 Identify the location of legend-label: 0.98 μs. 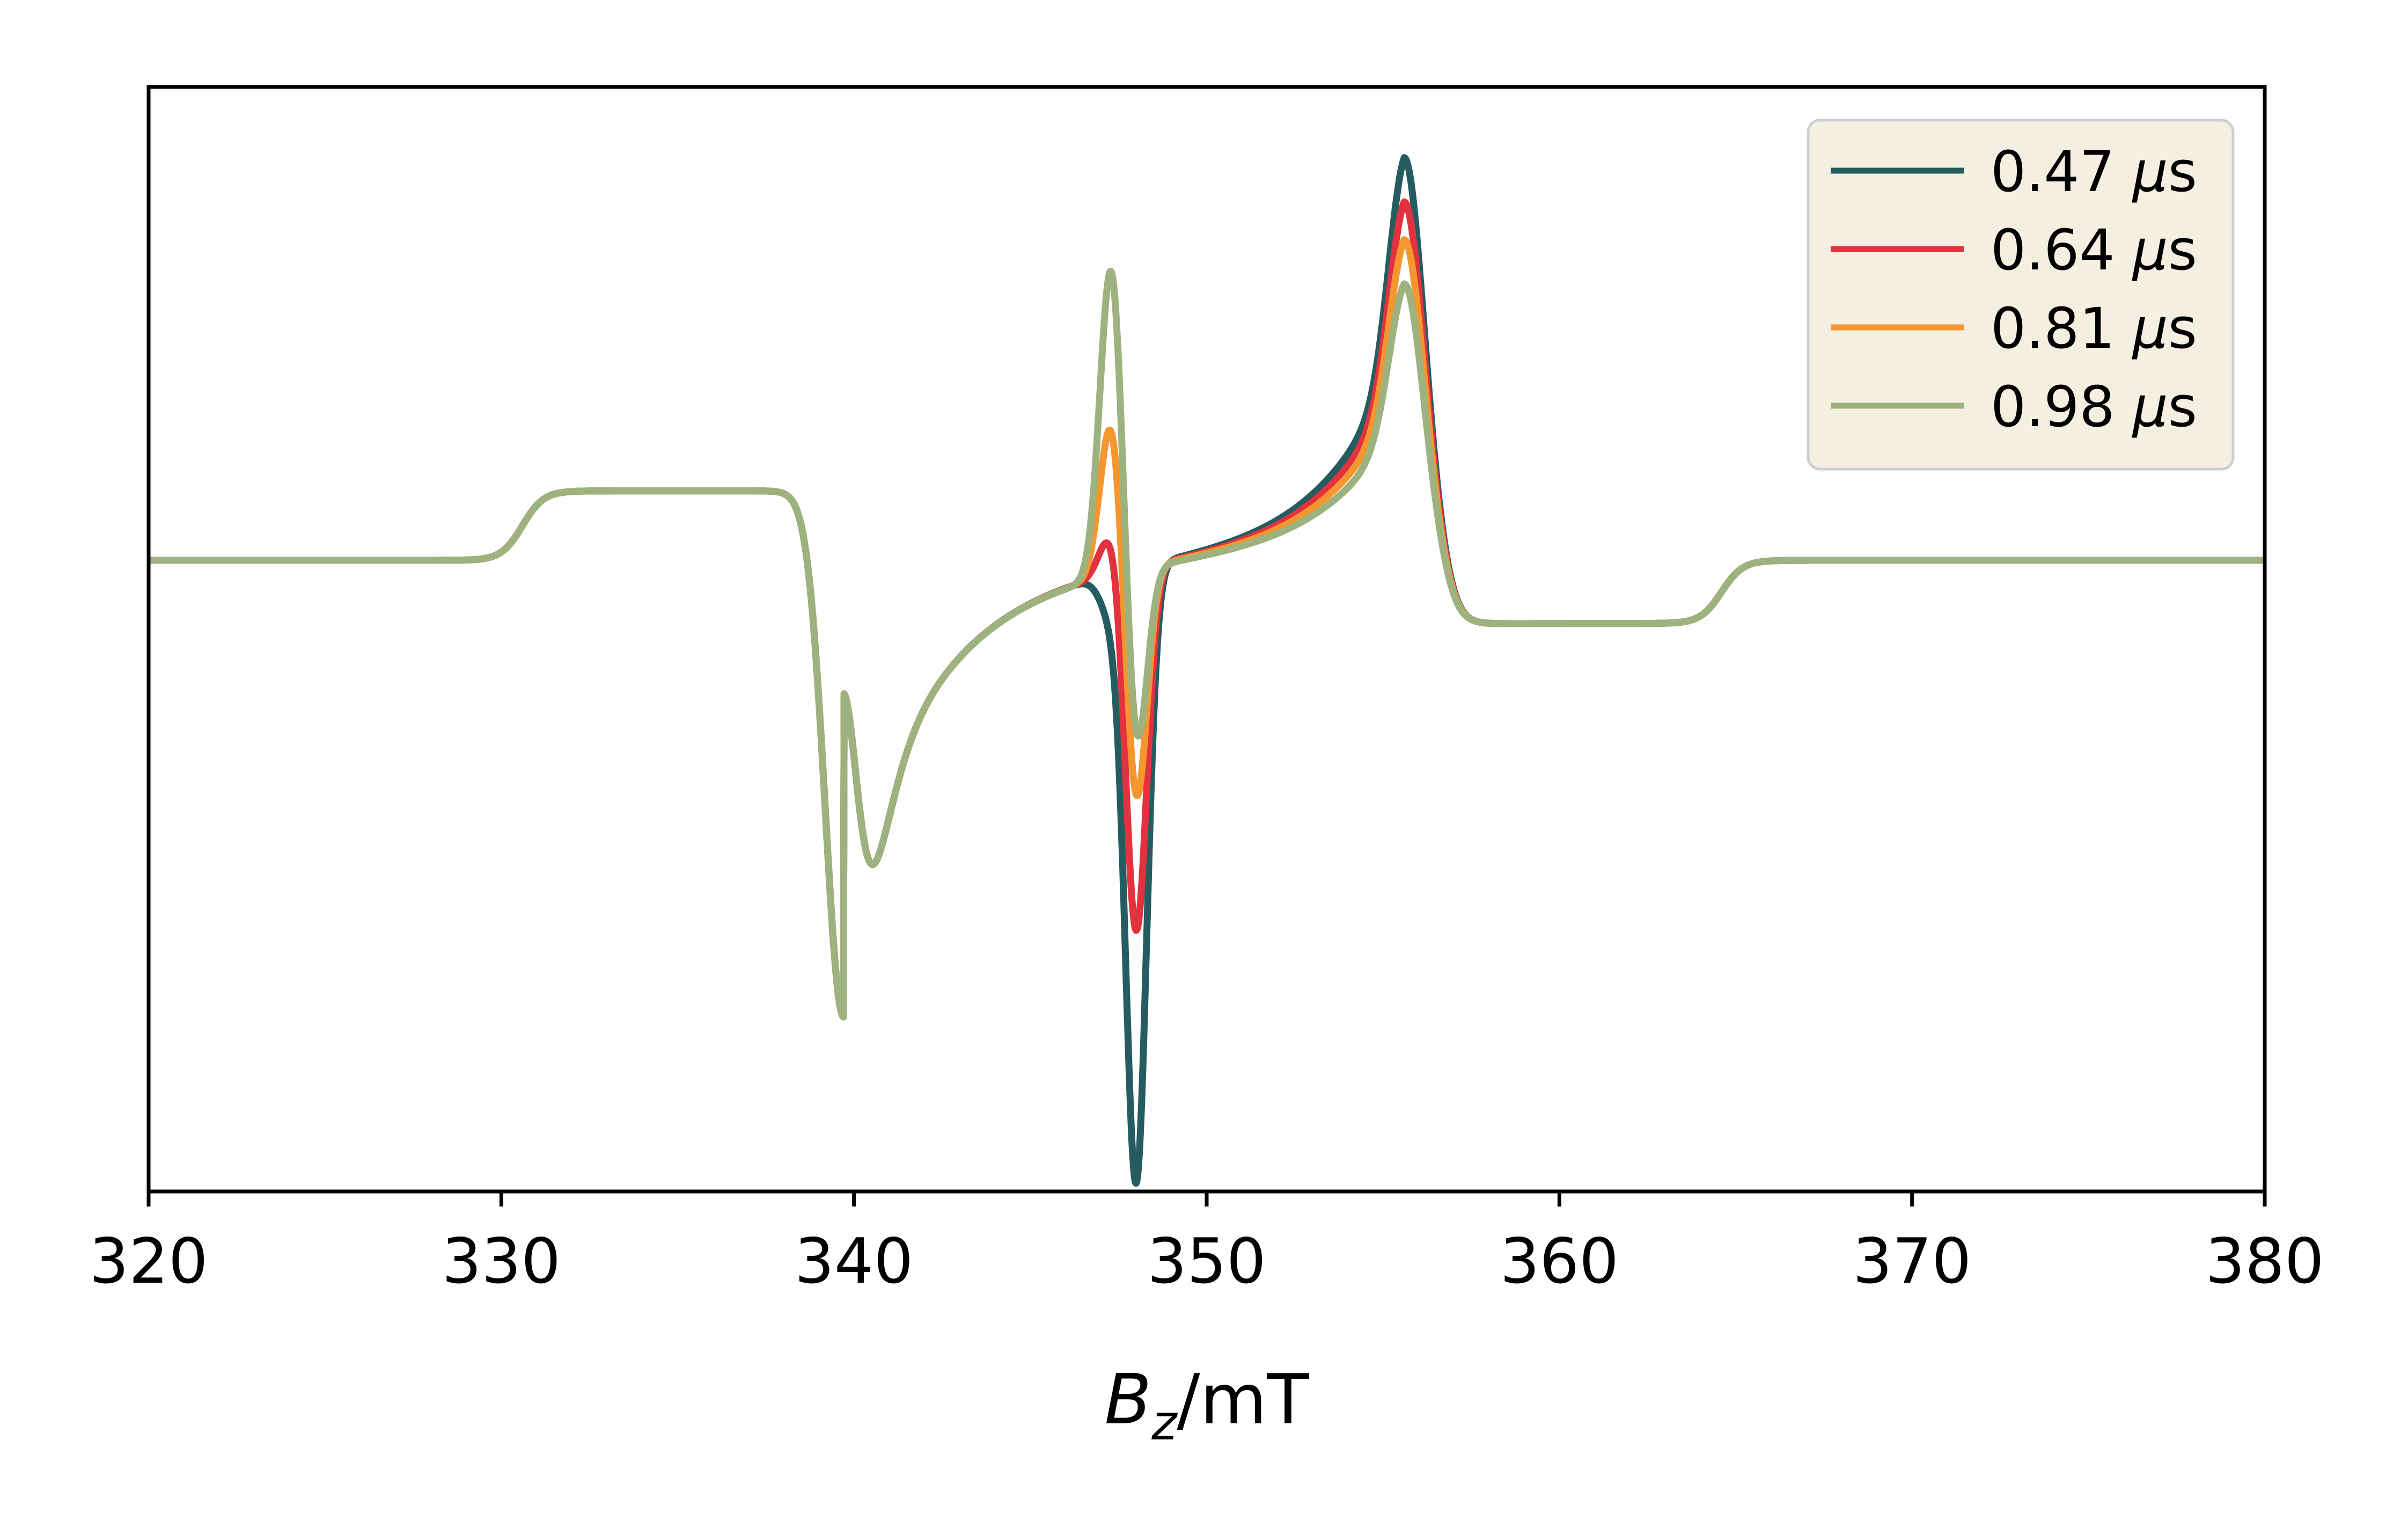
(2094, 407).